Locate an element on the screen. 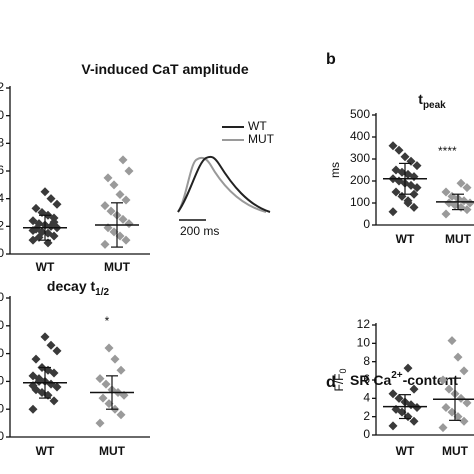  chart-title: tpeak is located at coordinates (432, 101).